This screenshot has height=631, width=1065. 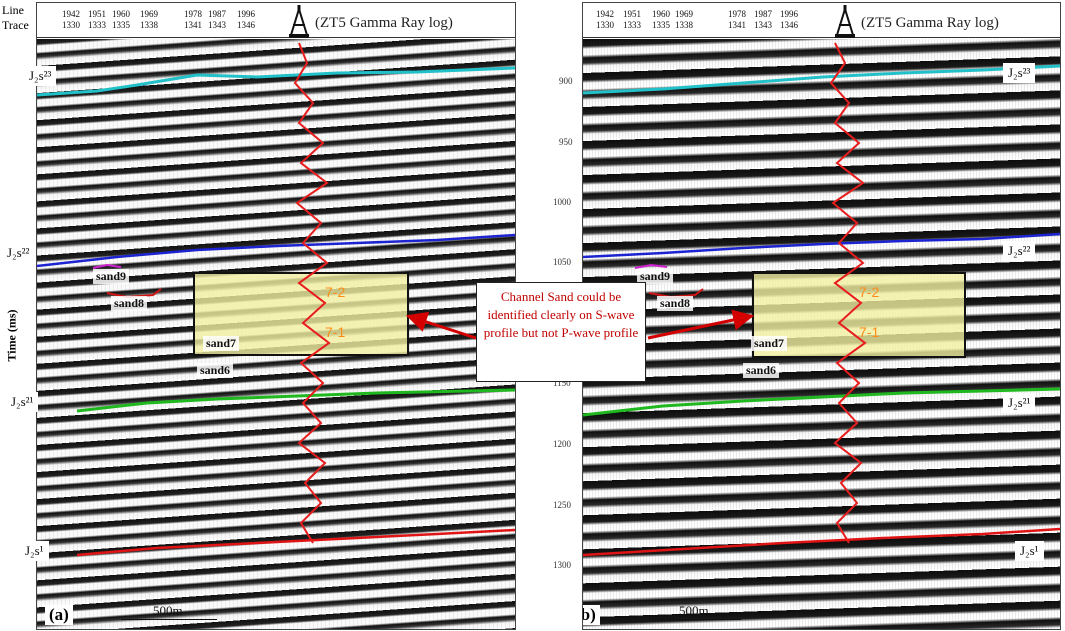 I want to click on panel-tag: (a), so click(x=59, y=615).